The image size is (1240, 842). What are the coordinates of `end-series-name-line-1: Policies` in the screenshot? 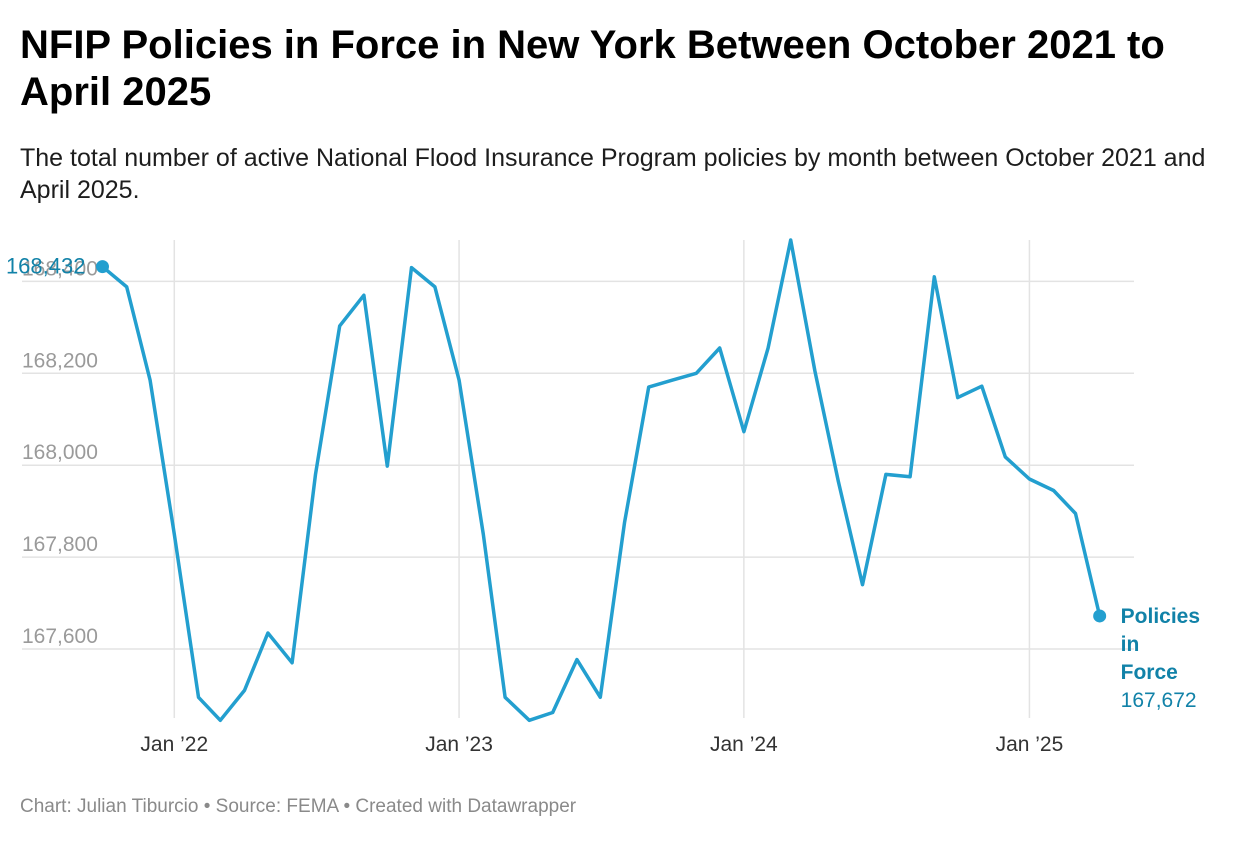 It's located at (1160, 616).